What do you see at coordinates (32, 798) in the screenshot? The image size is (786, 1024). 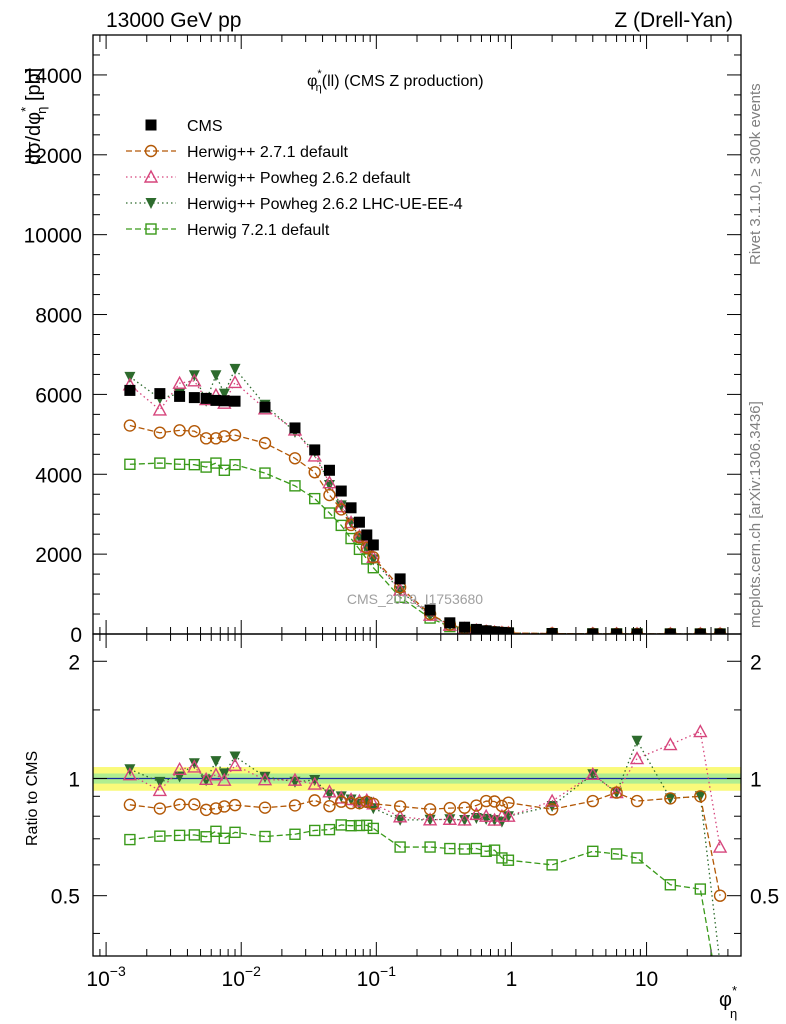 I see `y-axis-label-ratio: Ratio to CMS` at bounding box center [32, 798].